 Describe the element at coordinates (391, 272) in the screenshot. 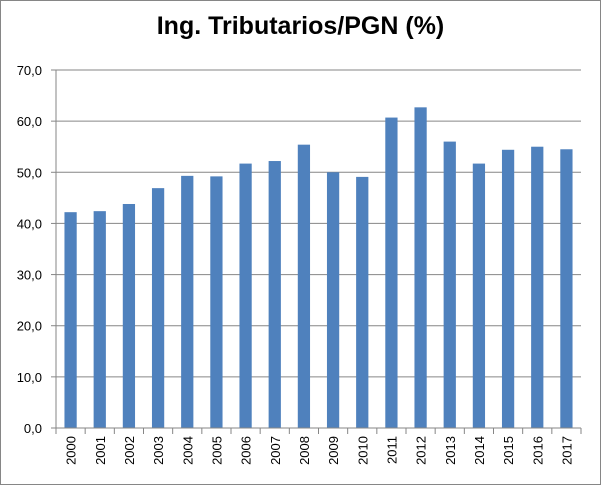

I see `bar-2011` at that location.